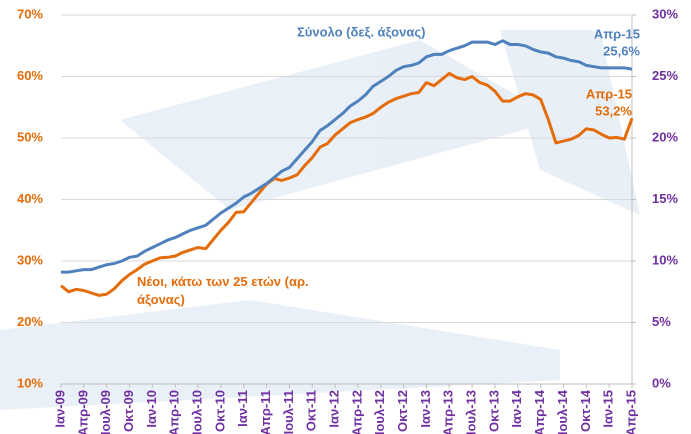  Describe the element at coordinates (665, 198) in the screenshot. I see `y2-tick-label: 15%` at that location.